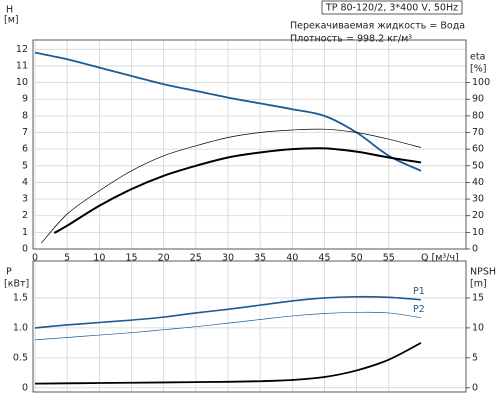 The image size is (500, 400). I want to click on y2-tick-label: 100, so click(481, 82).